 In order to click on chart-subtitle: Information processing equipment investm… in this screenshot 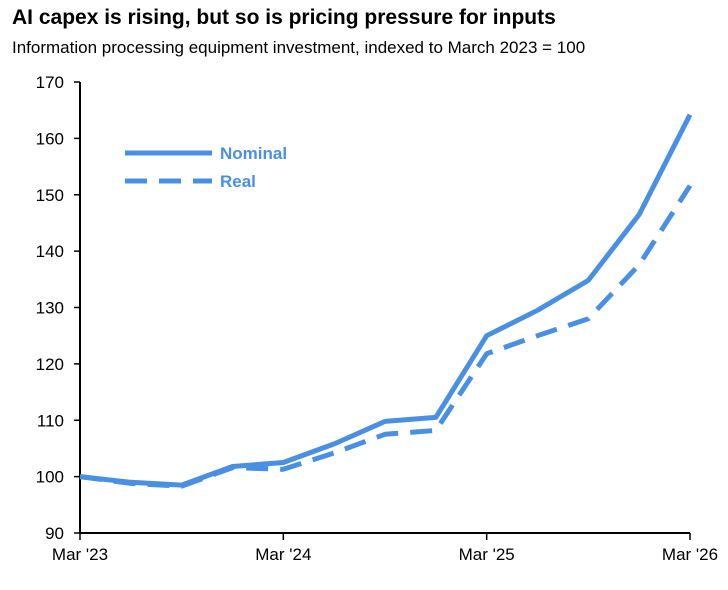, I will do `click(299, 47)`.